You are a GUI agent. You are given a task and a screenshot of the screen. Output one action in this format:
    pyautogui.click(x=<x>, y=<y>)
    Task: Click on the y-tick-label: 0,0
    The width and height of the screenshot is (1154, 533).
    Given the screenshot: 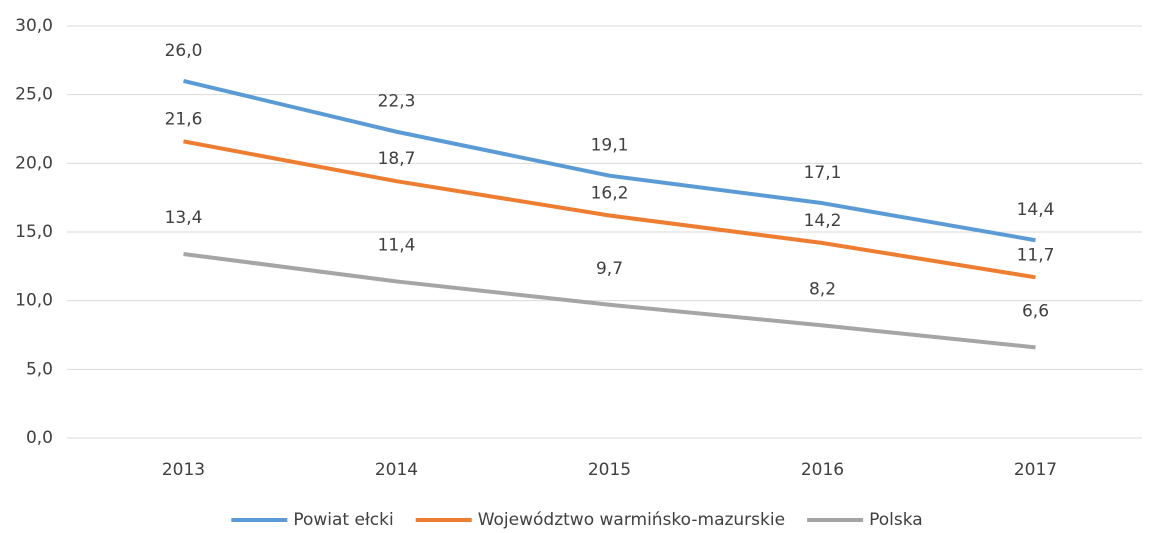 What is the action you would take?
    pyautogui.click(x=39, y=438)
    